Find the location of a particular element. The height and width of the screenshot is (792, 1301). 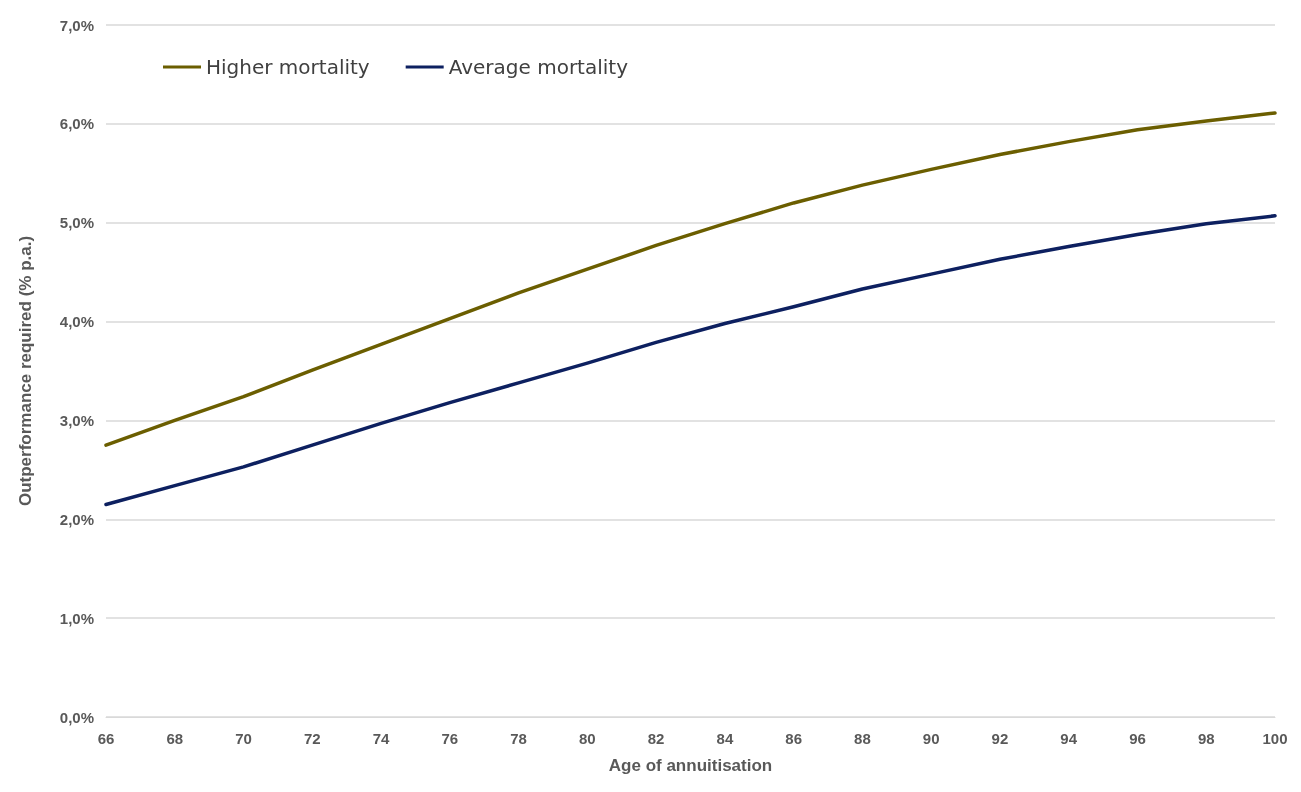

x-tick-label: 90 is located at coordinates (931, 738).